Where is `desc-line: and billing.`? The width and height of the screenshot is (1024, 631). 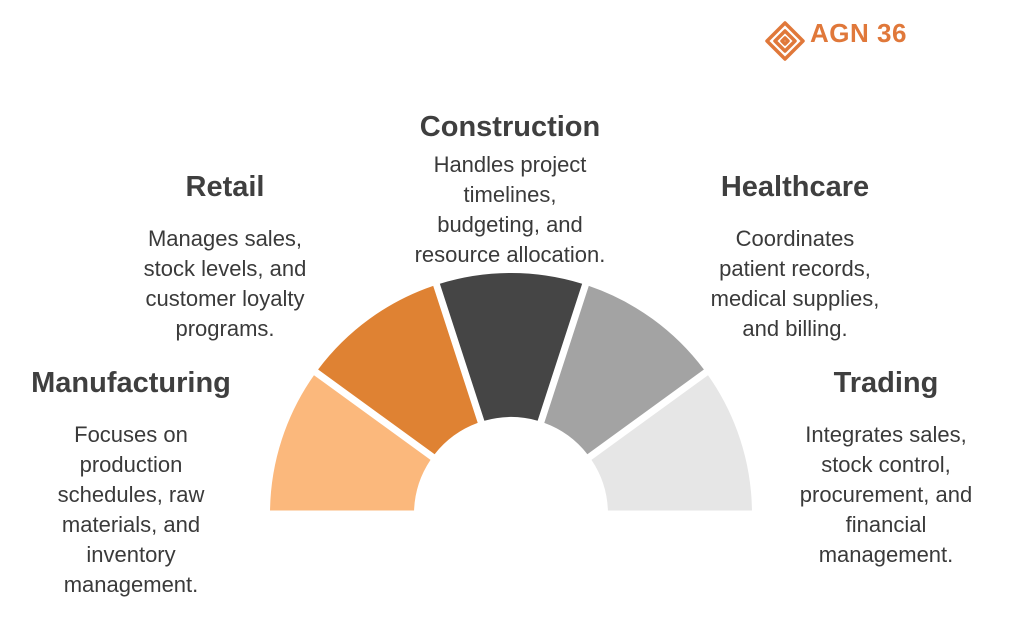
desc-line: and billing. is located at coordinates (795, 328).